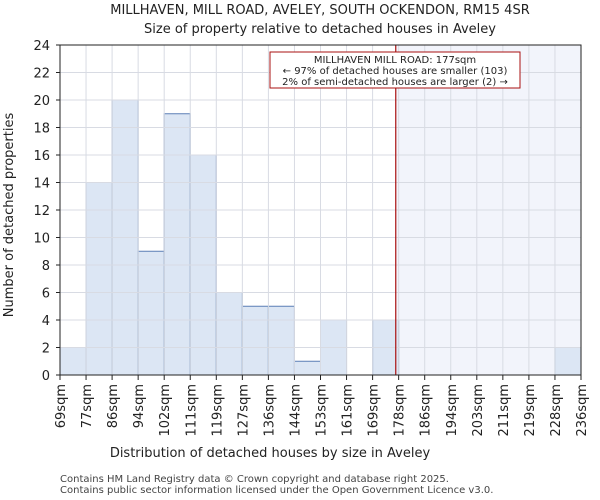  I want to click on bar-136sqm, so click(281, 340).